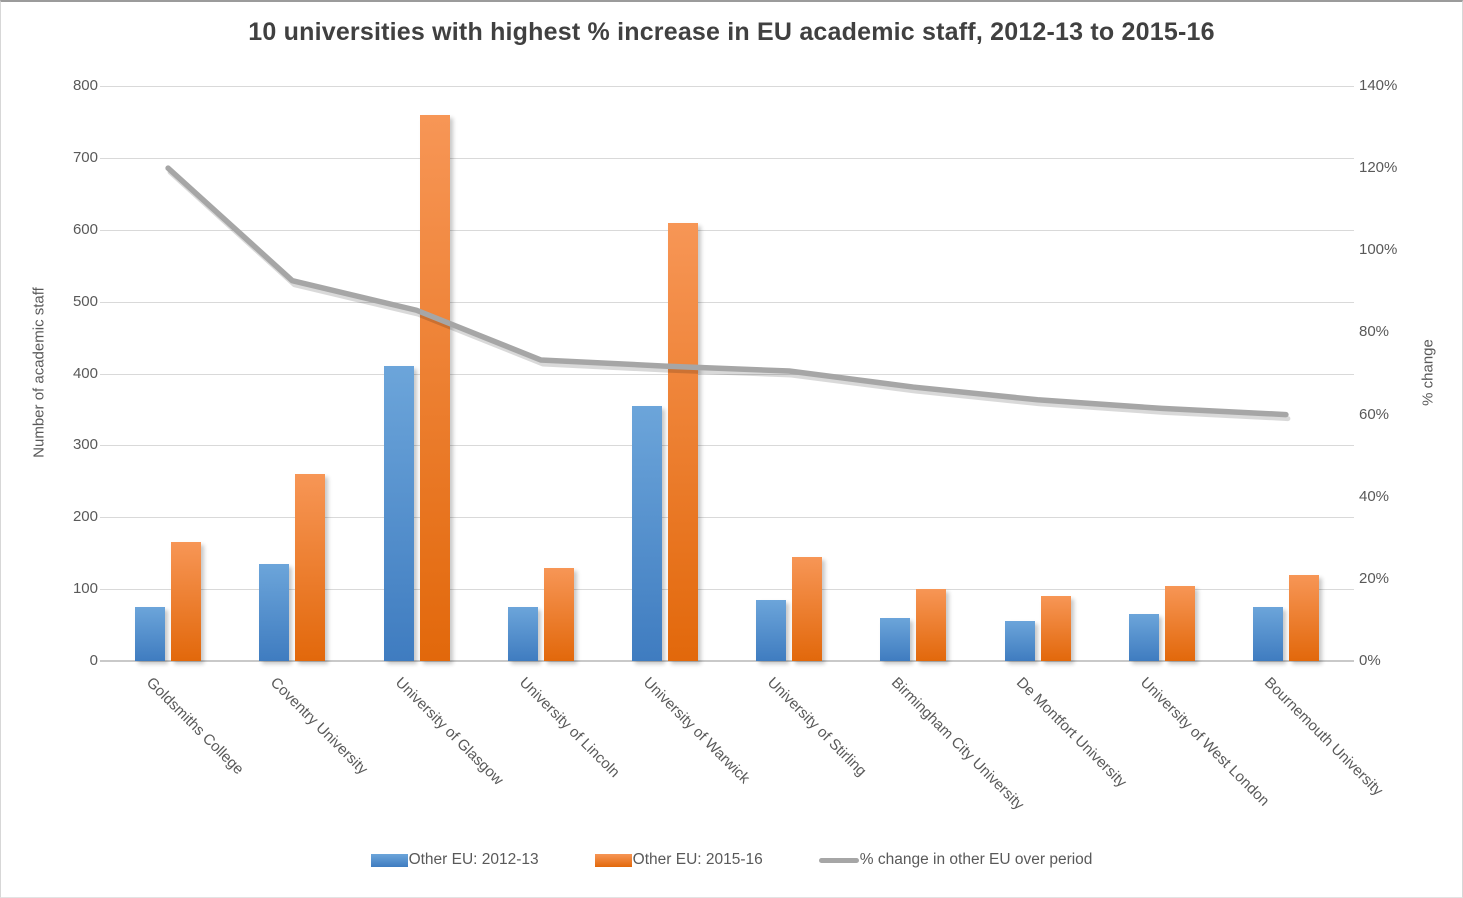 The image size is (1463, 898). What do you see at coordinates (1374, 496) in the screenshot?
I see `right-tick-40pct: 40%` at bounding box center [1374, 496].